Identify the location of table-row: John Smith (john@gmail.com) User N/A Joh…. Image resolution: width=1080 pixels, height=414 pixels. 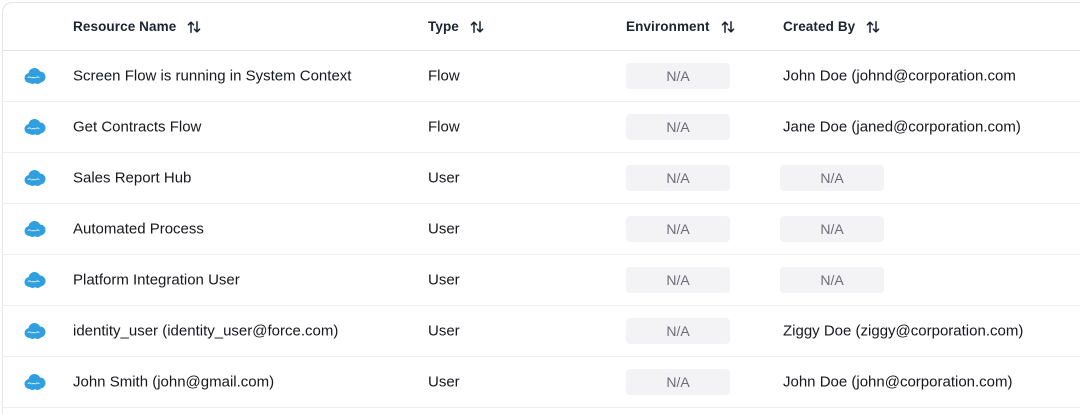
(541, 382).